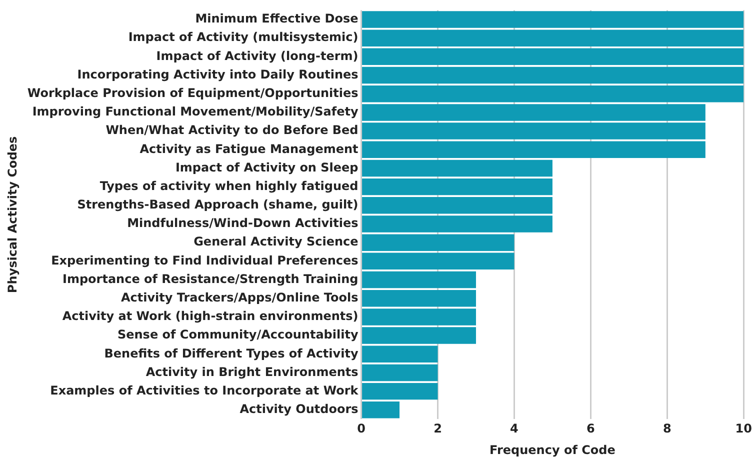 The height and width of the screenshot is (466, 755). Describe the element at coordinates (252, 371) in the screenshot. I see `y-tick-label: Activity in Bright Environments` at that location.